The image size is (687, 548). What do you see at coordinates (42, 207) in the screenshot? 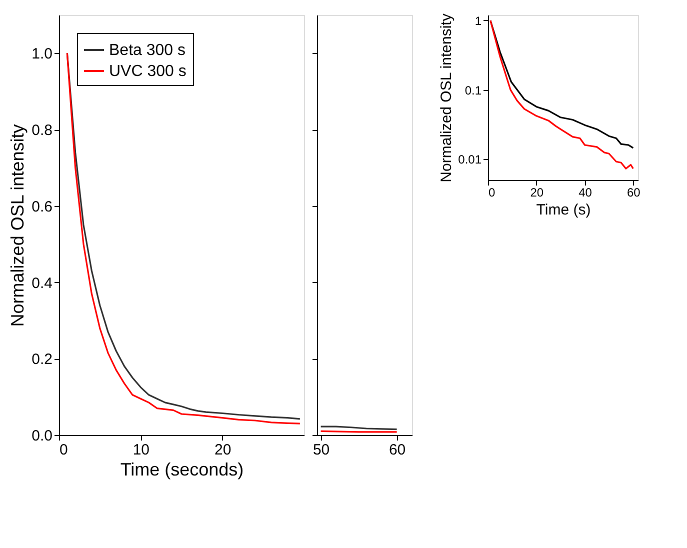
I see `y-tick-label: 0.6` at bounding box center [42, 207].